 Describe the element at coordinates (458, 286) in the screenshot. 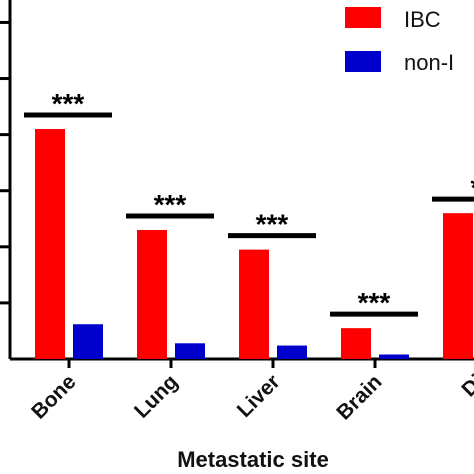

I see `bar-ibc-di` at that location.